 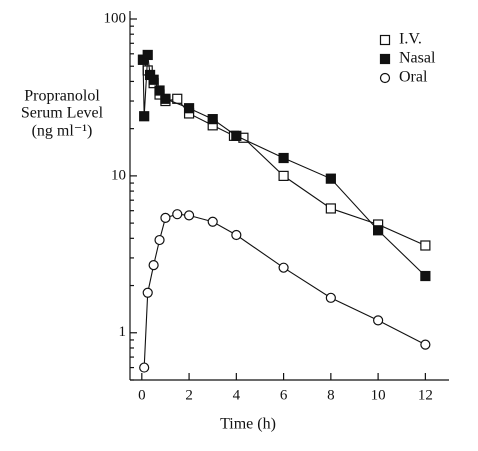 I want to click on y-tick-label: 1, so click(x=123, y=332).